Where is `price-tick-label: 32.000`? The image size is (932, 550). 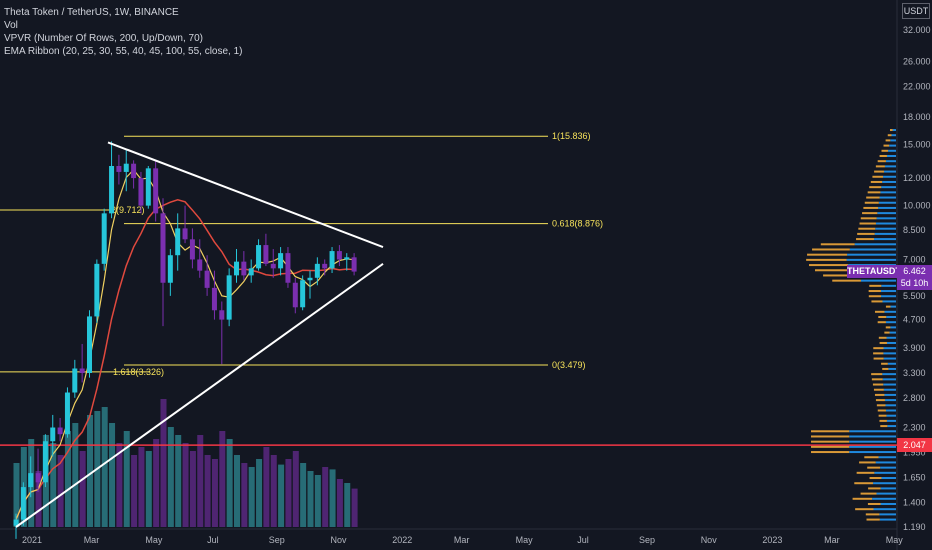 price-tick-label: 32.000 is located at coordinates (917, 30).